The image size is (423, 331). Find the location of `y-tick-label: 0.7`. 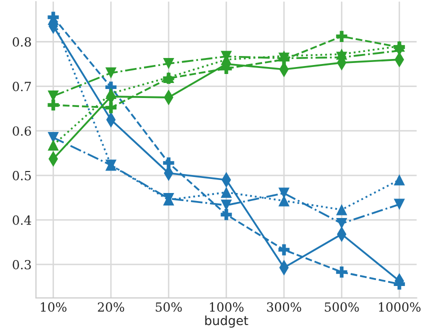

y-tick-label: 0.7 is located at coordinates (21, 87).